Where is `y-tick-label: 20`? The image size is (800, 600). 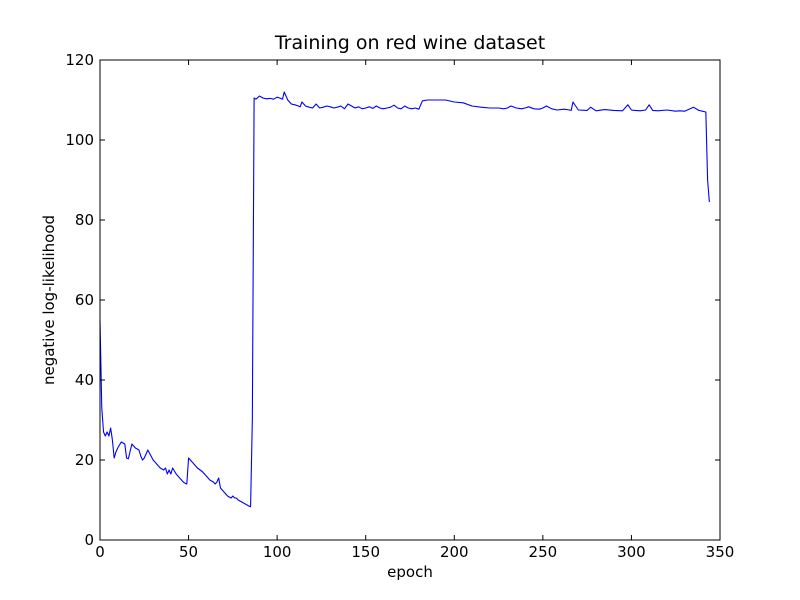 y-tick-label: 20 is located at coordinates (84, 460).